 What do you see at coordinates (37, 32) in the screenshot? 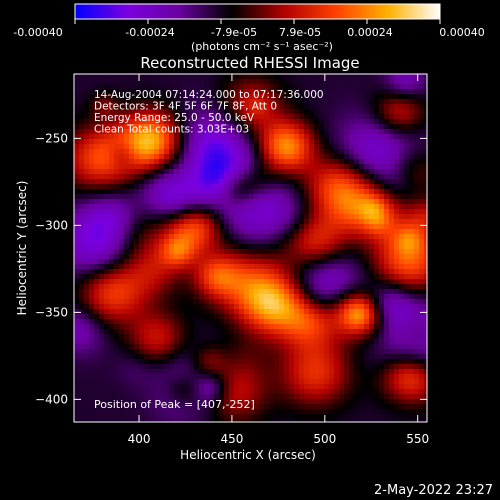
I see `colorbar-tick-label: -0.00040` at bounding box center [37, 32].